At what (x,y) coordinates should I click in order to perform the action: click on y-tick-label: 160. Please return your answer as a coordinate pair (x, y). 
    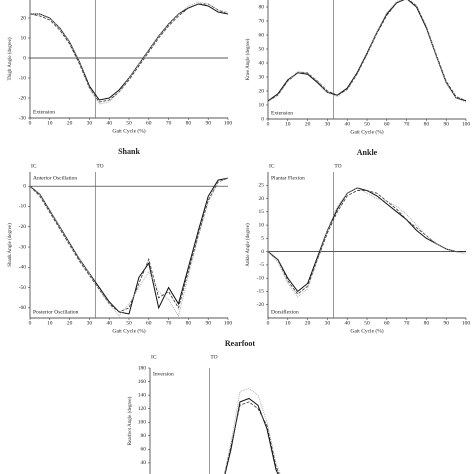
    Looking at the image, I should click on (142, 382).